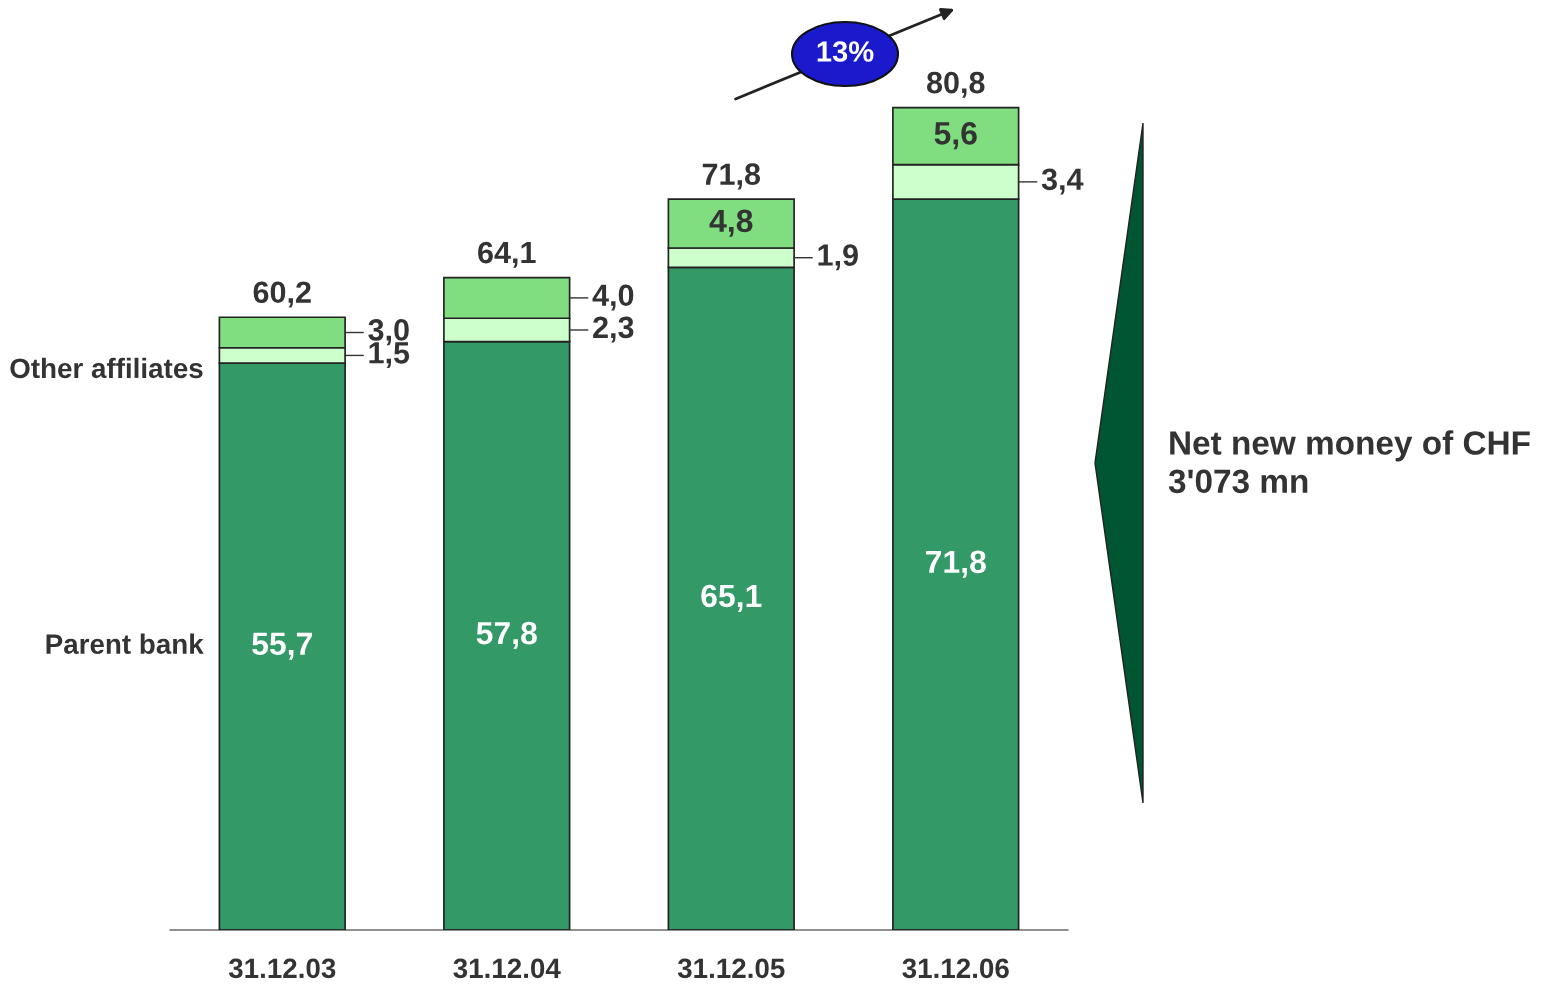 Image resolution: width=1547 pixels, height=994 pixels. What do you see at coordinates (731, 176) in the screenshot?
I see `total-label: 71,8` at bounding box center [731, 176].